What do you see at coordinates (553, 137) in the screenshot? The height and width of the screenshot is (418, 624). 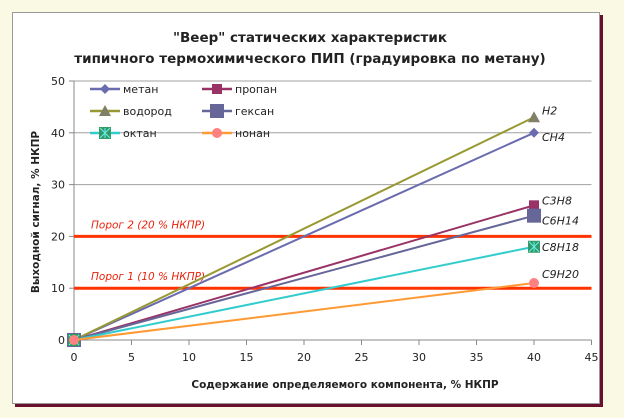 I see `series-end-label: CH4` at bounding box center [553, 137].